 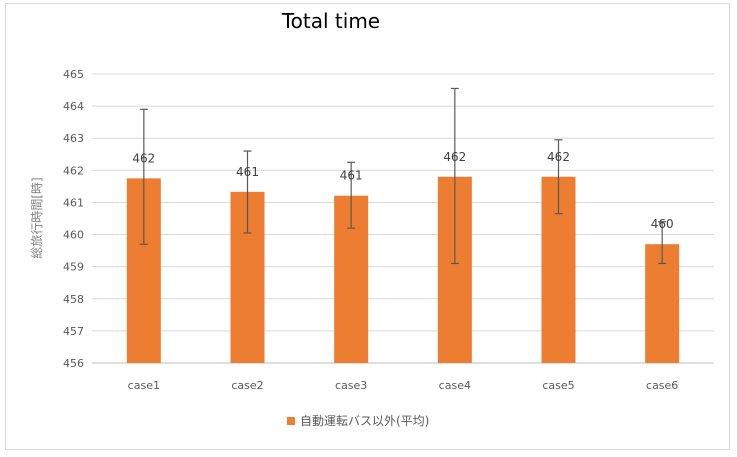 I want to click on legend: 自動運転バス以外(平均), so click(x=358, y=421).